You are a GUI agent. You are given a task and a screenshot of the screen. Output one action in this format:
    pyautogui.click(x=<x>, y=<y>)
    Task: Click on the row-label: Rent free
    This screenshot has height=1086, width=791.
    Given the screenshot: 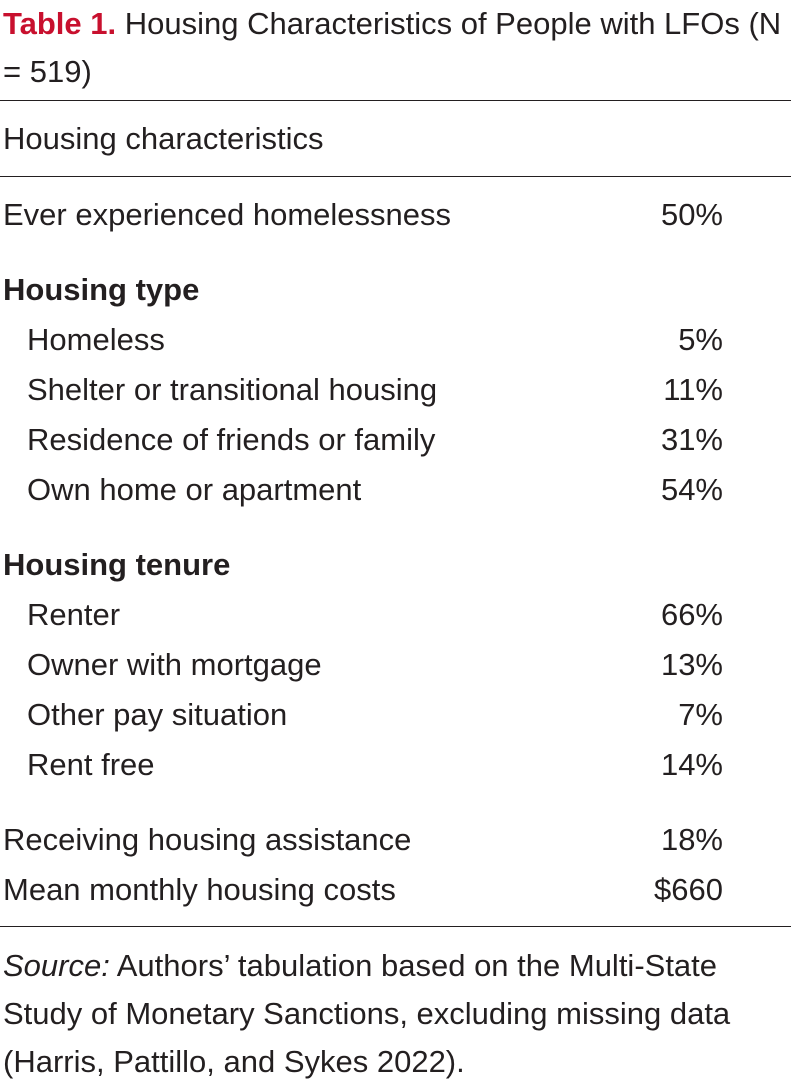 What is the action you would take?
    pyautogui.click(x=91, y=764)
    